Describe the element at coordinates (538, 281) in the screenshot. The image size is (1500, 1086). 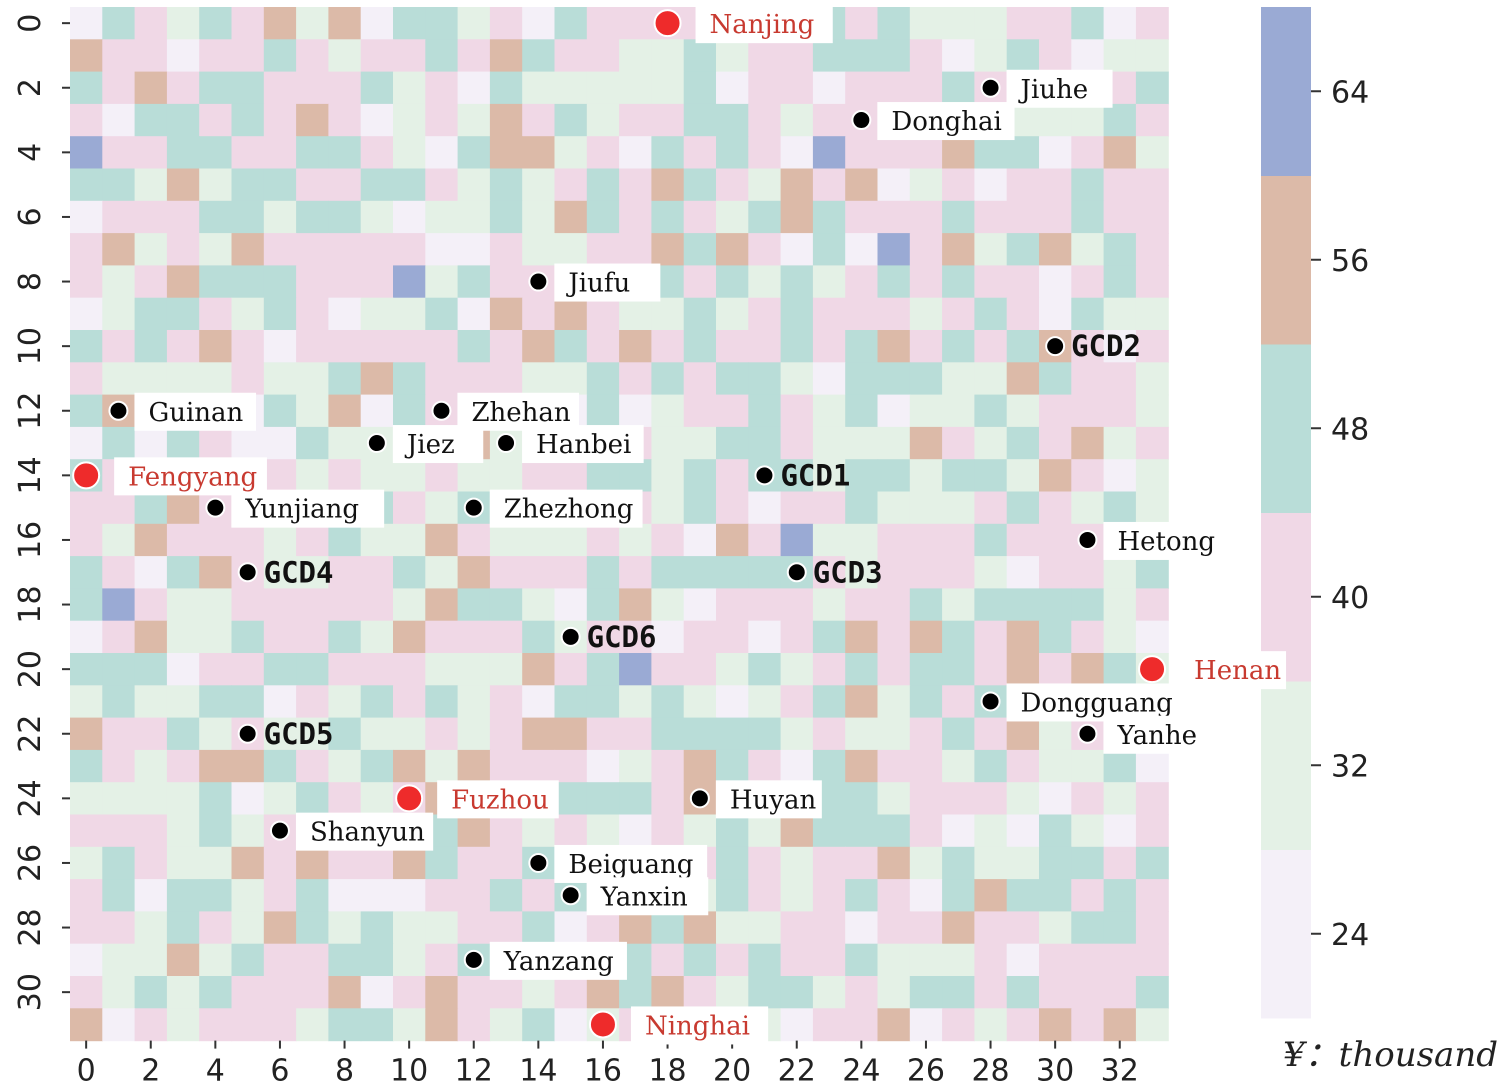
I see `site-marker` at that location.